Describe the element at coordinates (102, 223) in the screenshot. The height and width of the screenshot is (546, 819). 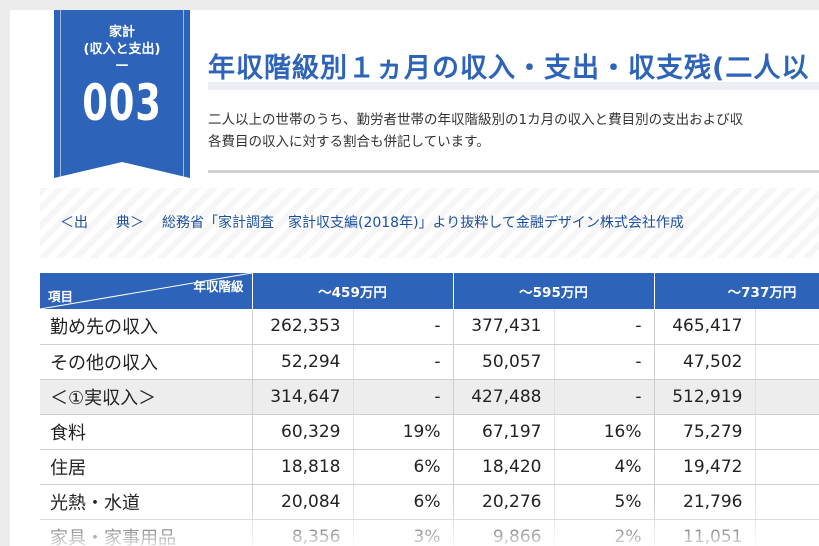
I see `source-label: ＜出 典＞` at that location.